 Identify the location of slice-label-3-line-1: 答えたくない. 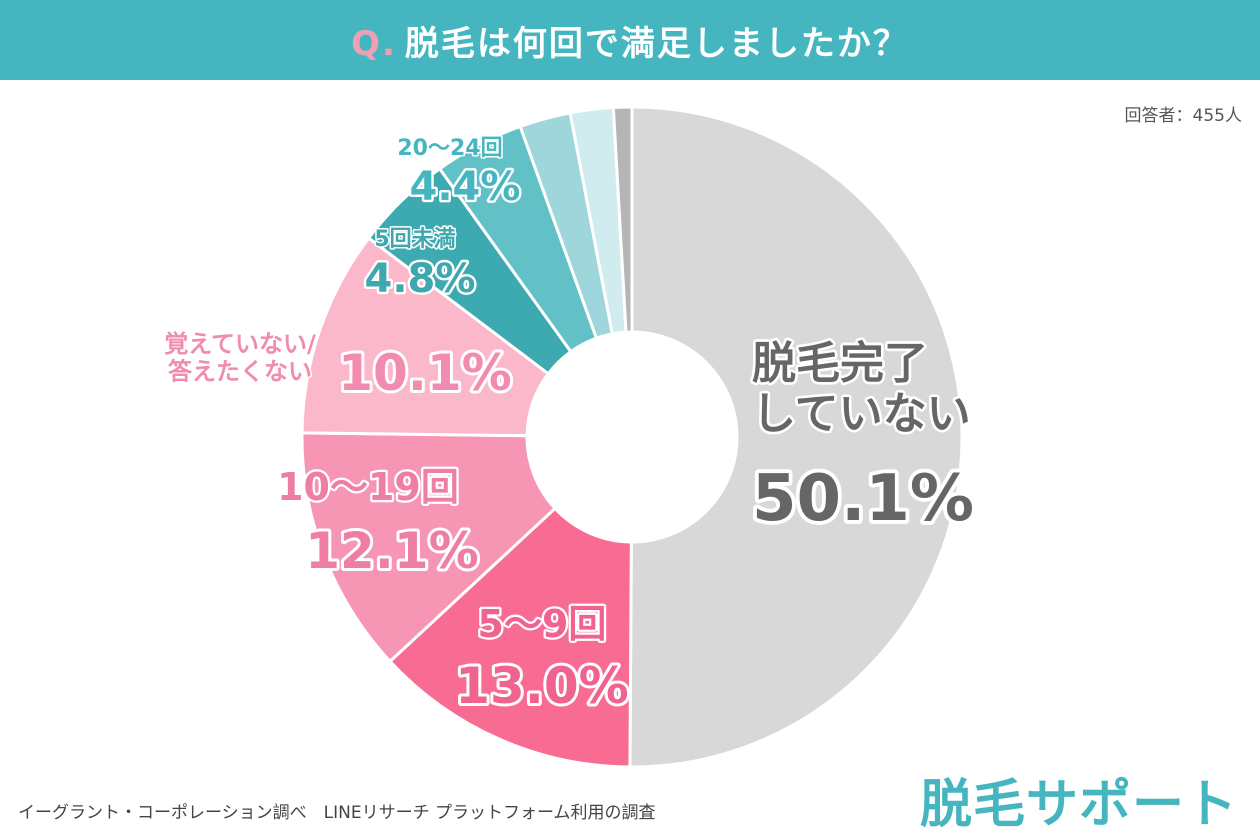
(240, 372).